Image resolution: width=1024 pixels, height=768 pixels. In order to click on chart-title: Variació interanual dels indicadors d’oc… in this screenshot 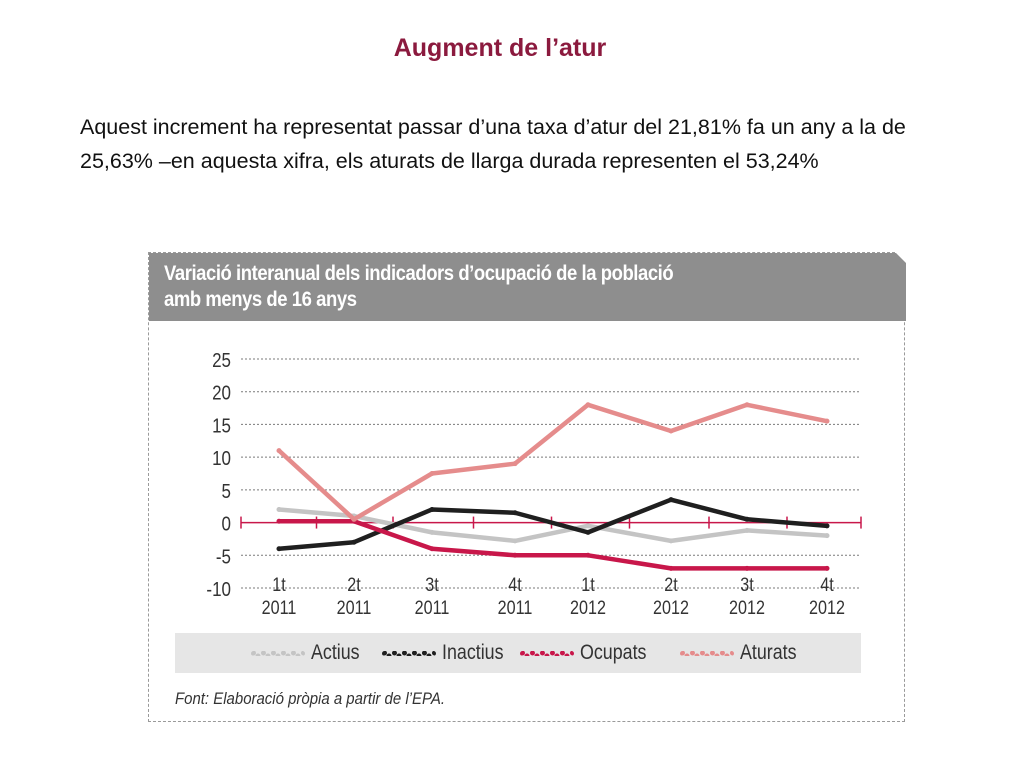, I will do `click(472, 287)`.